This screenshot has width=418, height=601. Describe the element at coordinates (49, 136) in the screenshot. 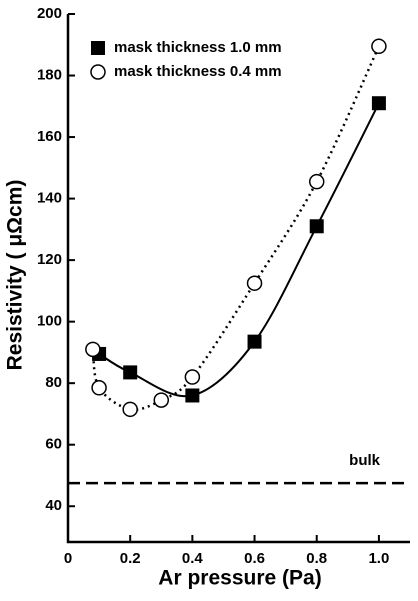

I see `y-tick-label: 160` at that location.